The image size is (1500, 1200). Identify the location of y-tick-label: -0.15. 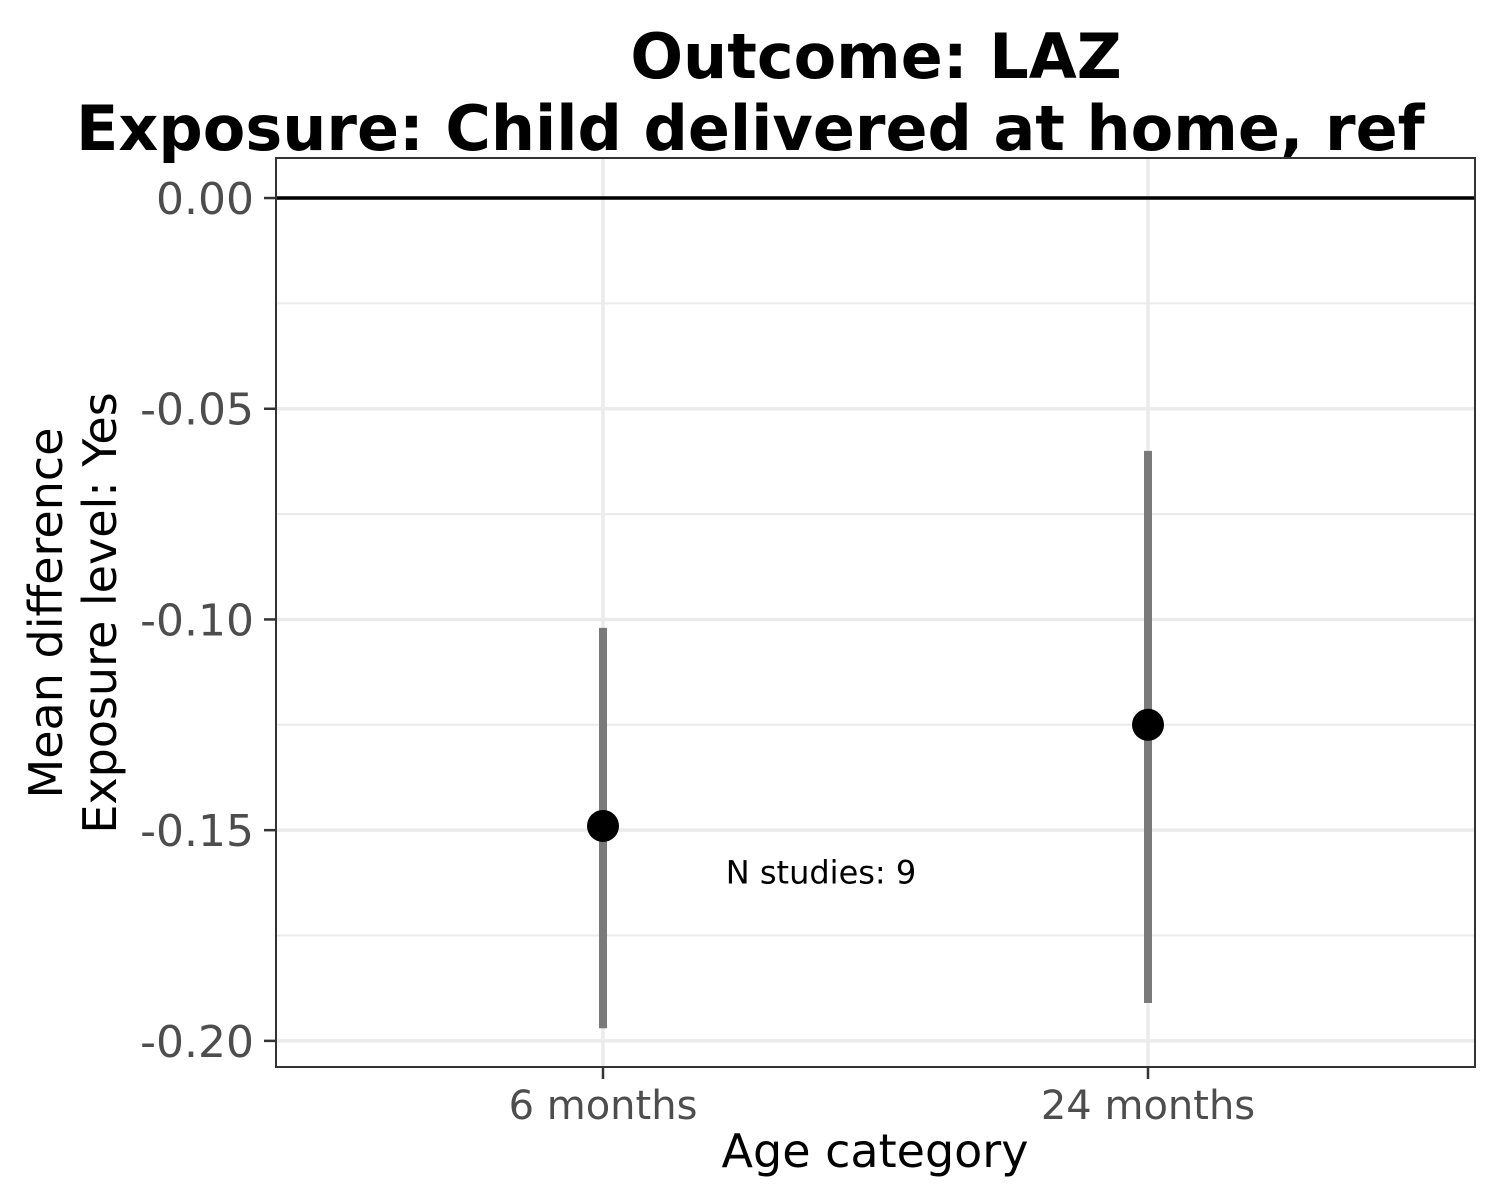
(197, 831).